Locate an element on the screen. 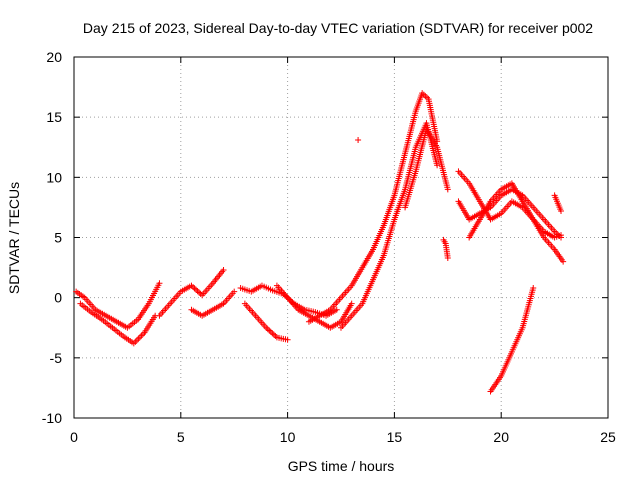 The image size is (640, 480). data-point-track-d is located at coordinates (234, 291).